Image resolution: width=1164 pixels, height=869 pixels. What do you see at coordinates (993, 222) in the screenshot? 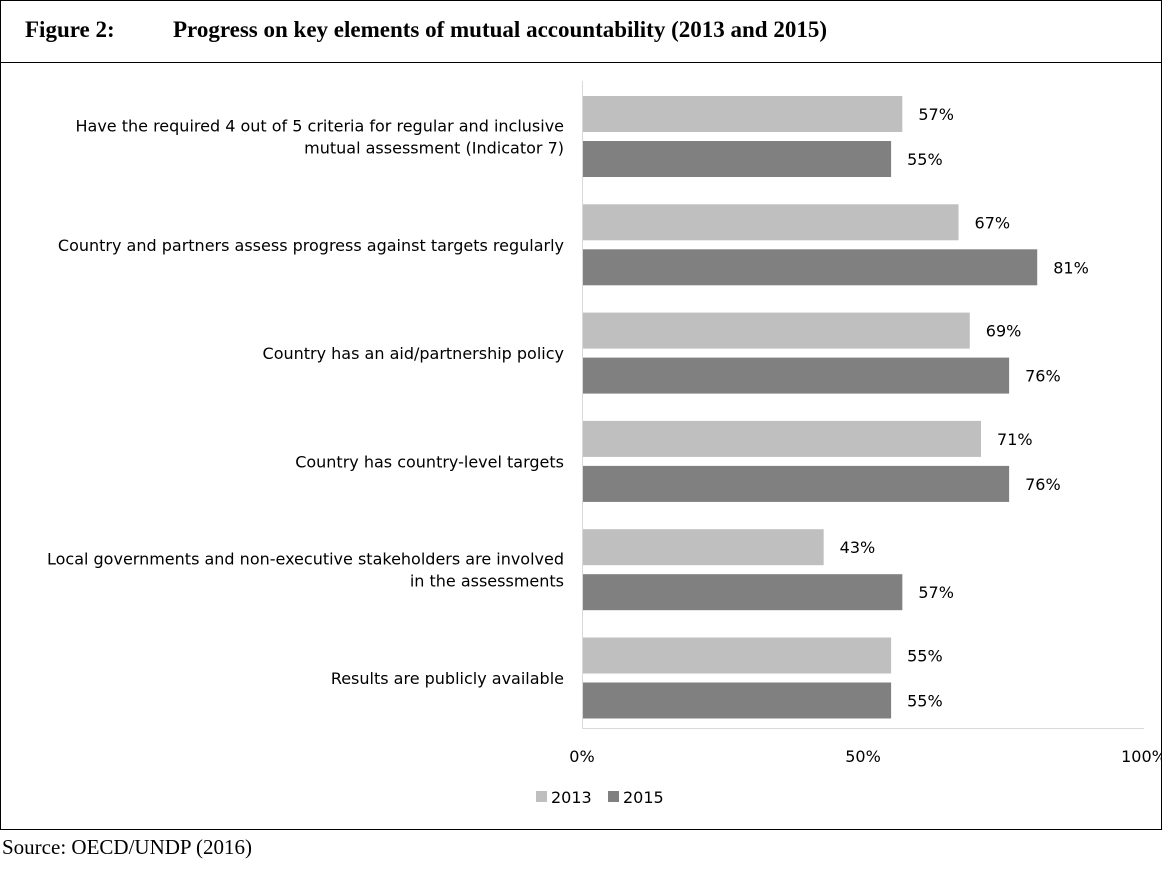
I see `value-label-2013-2: 67%` at bounding box center [993, 222].